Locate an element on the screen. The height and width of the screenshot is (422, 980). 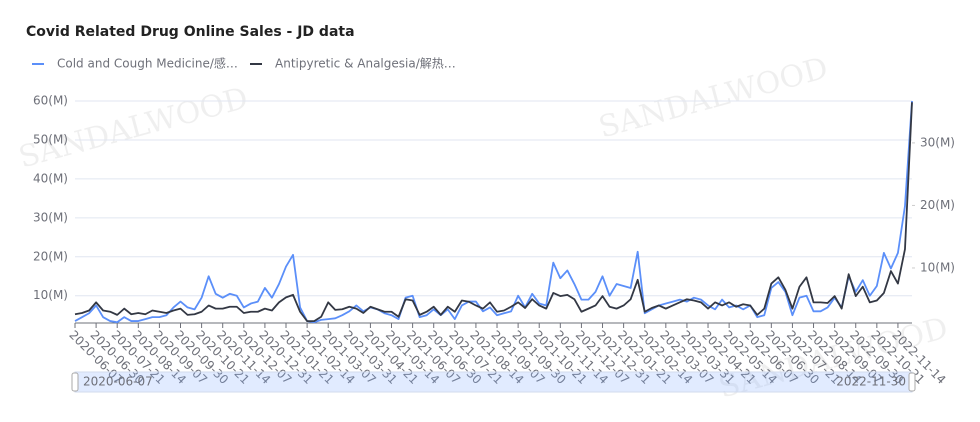
y-tick-label: 60(M) is located at coordinates (50, 101).